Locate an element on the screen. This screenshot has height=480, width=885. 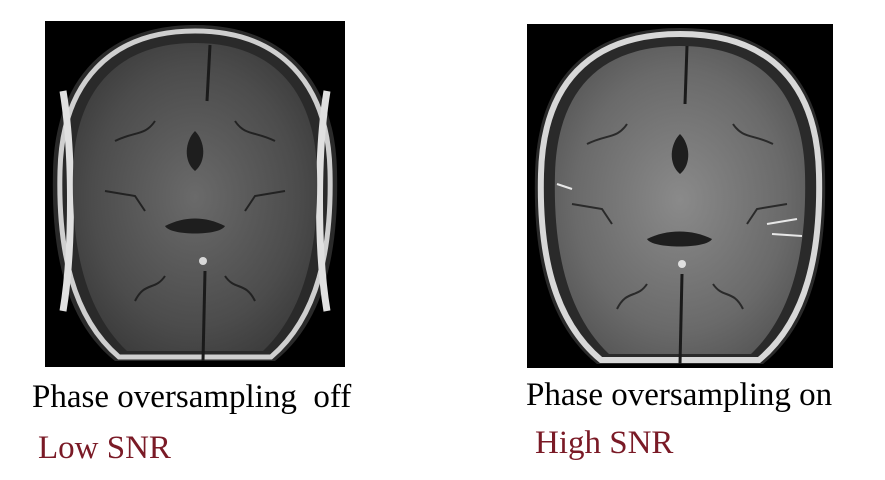
right-caption: Phase oversampling on is located at coordinates (679, 395).